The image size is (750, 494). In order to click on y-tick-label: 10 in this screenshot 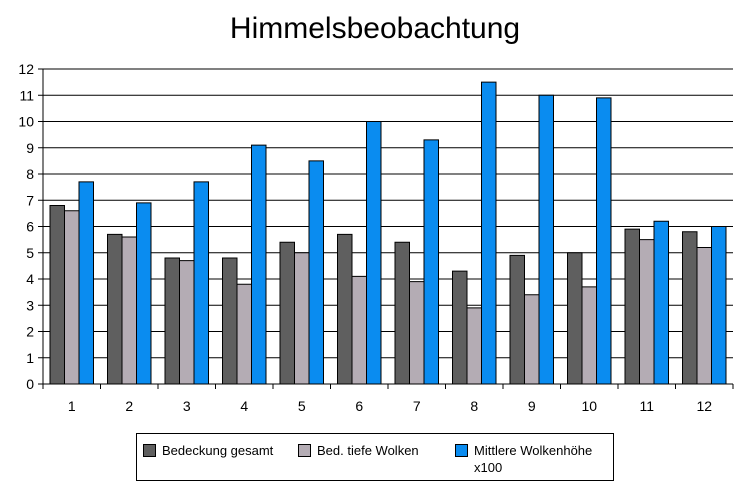, I will do `click(26, 122)`.